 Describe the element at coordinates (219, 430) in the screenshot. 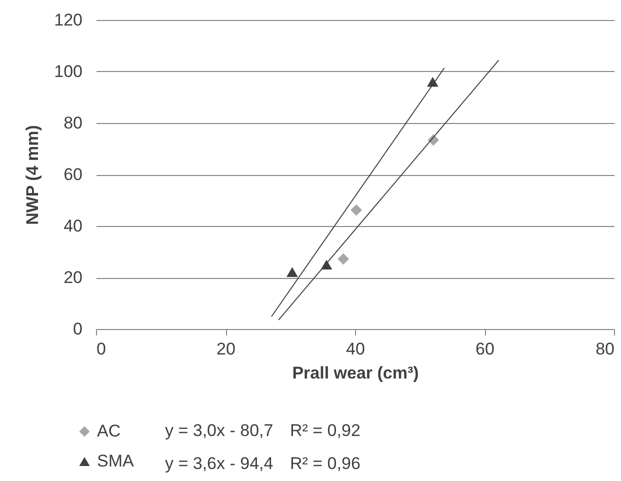

I see `text: y = 3,0x - 80,7` at that location.